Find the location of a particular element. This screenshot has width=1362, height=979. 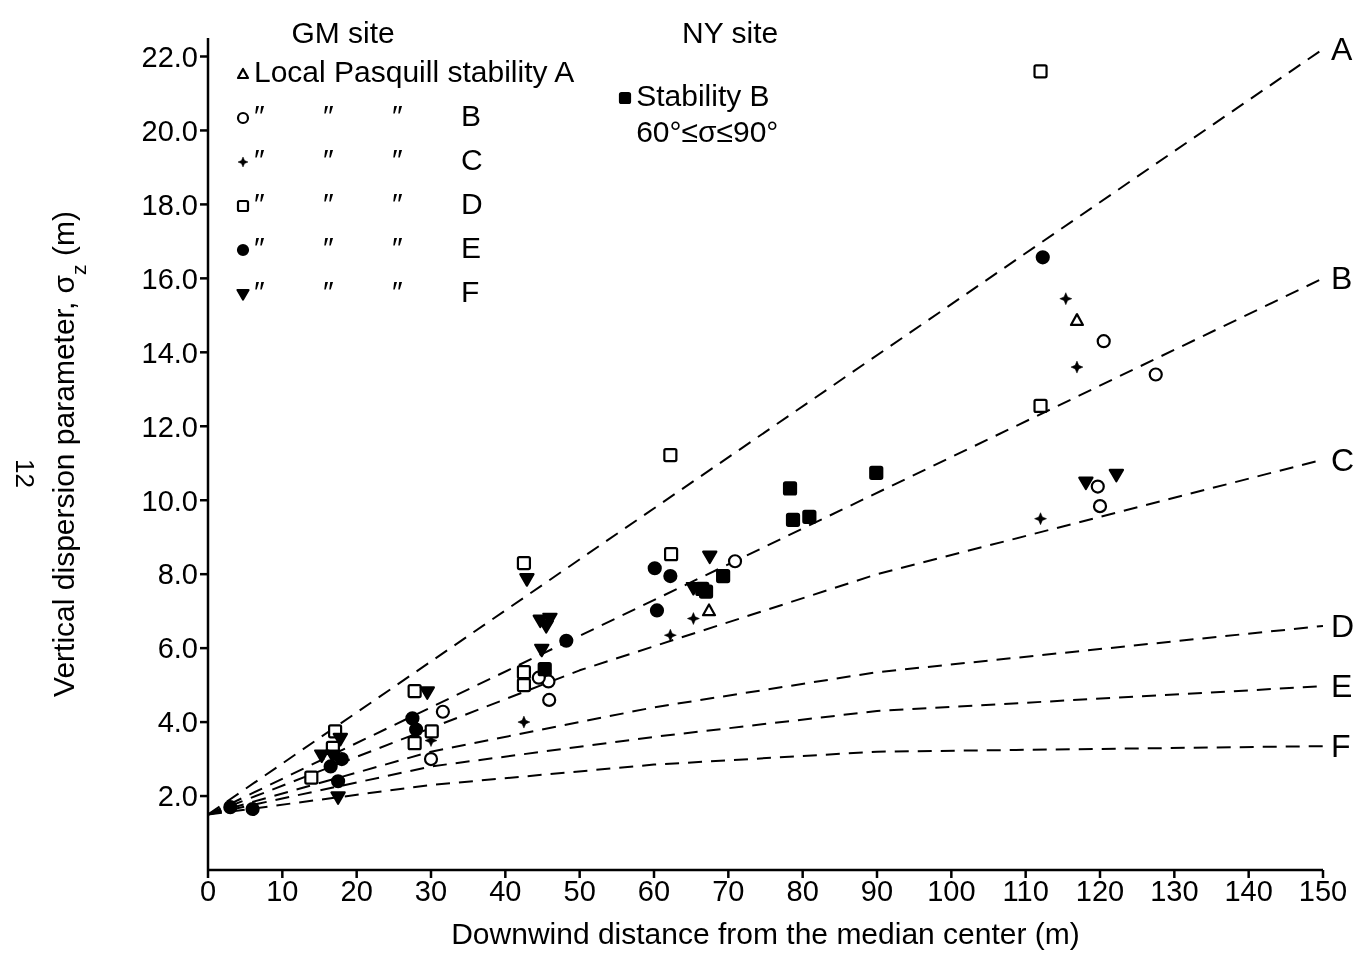

legend-label: ″ ″ ″ E is located at coordinates (367, 248).